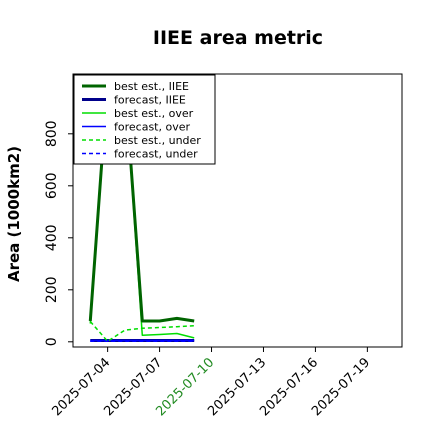  What do you see at coordinates (52, 289) in the screenshot?
I see `y-tick-label: 200` at bounding box center [52, 289].